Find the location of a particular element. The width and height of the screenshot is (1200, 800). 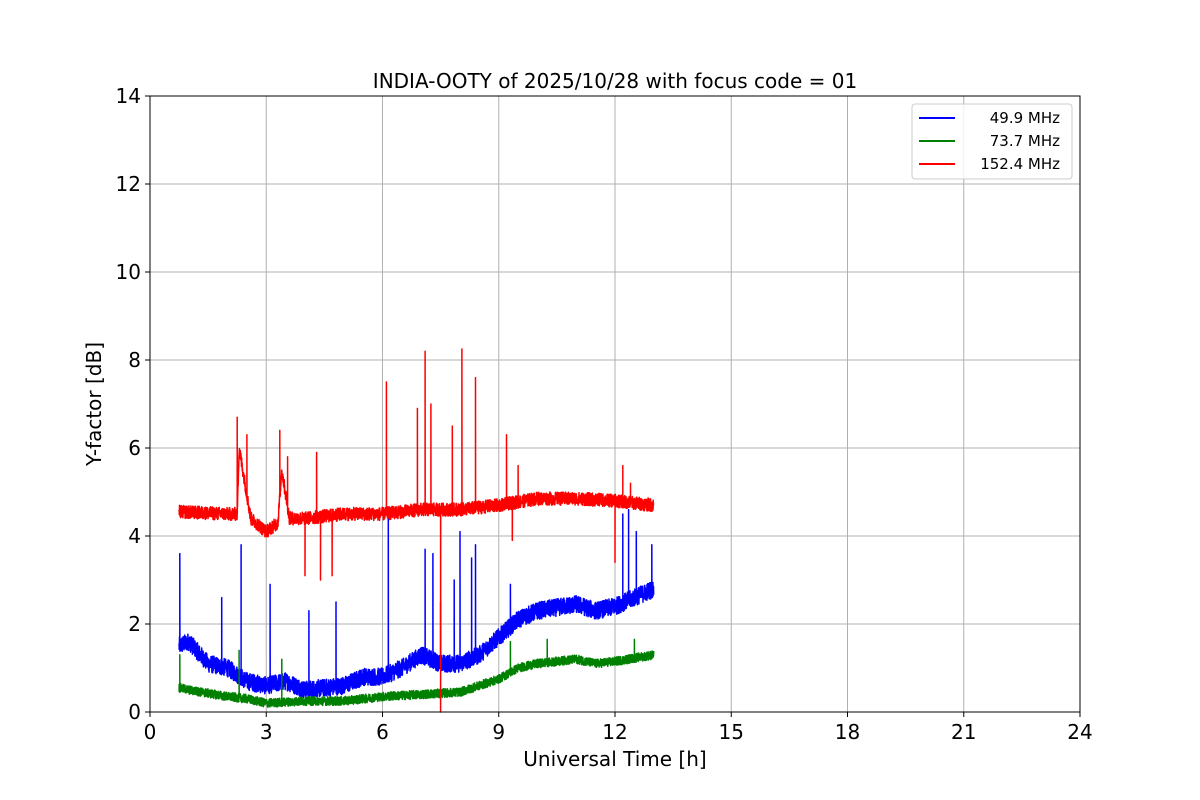

y-tick-label: 12 is located at coordinates (128, 184).